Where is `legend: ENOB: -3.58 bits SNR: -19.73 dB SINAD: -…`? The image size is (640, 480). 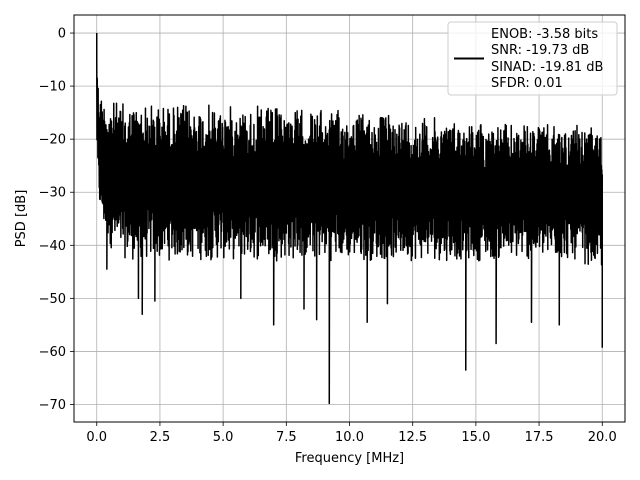 legend: ENOB: -3.58 bits SNR: -19.73 dB SINAD: -… is located at coordinates (532, 58).